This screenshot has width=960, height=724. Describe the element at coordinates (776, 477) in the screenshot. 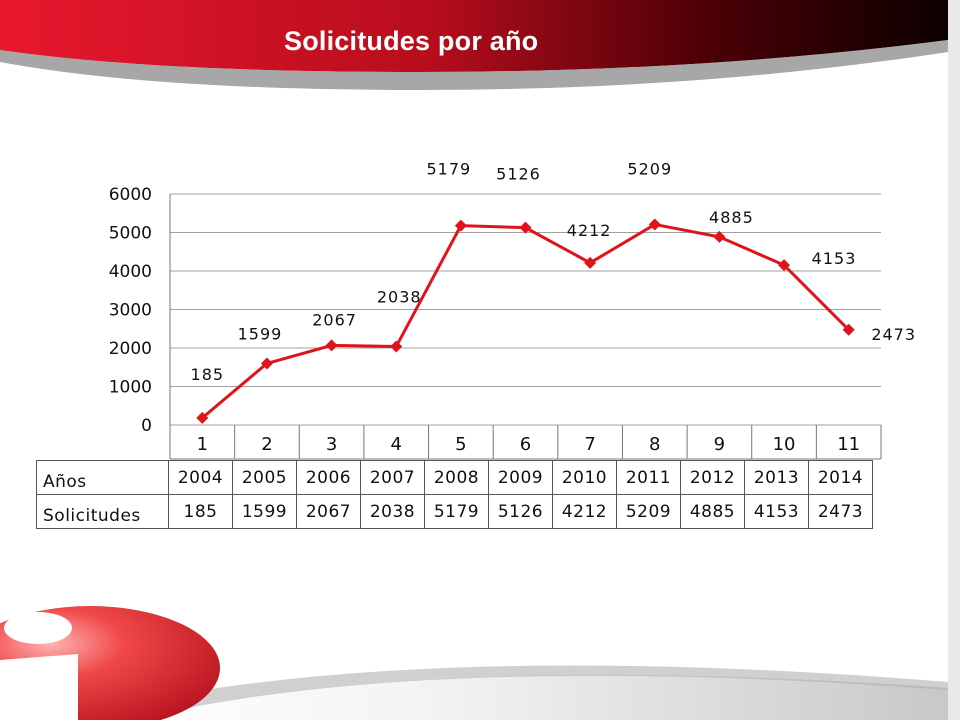

I see `table-cell-year: 2013` at that location.